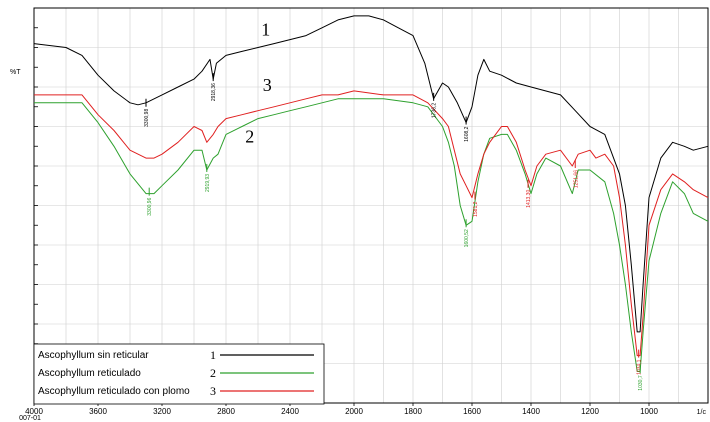 This screenshot has height=422, width=710. What do you see at coordinates (531, 411) in the screenshot?
I see `x-tick-label: 1400` at bounding box center [531, 411].